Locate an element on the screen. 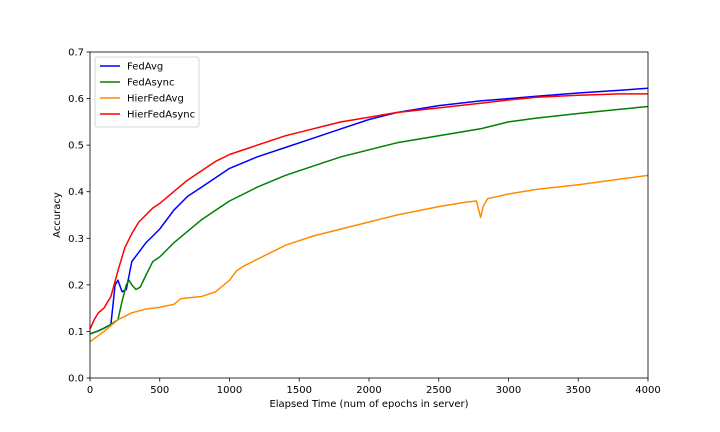 The height and width of the screenshot is (432, 720). y-tick-label: 0.7 is located at coordinates (76, 53).